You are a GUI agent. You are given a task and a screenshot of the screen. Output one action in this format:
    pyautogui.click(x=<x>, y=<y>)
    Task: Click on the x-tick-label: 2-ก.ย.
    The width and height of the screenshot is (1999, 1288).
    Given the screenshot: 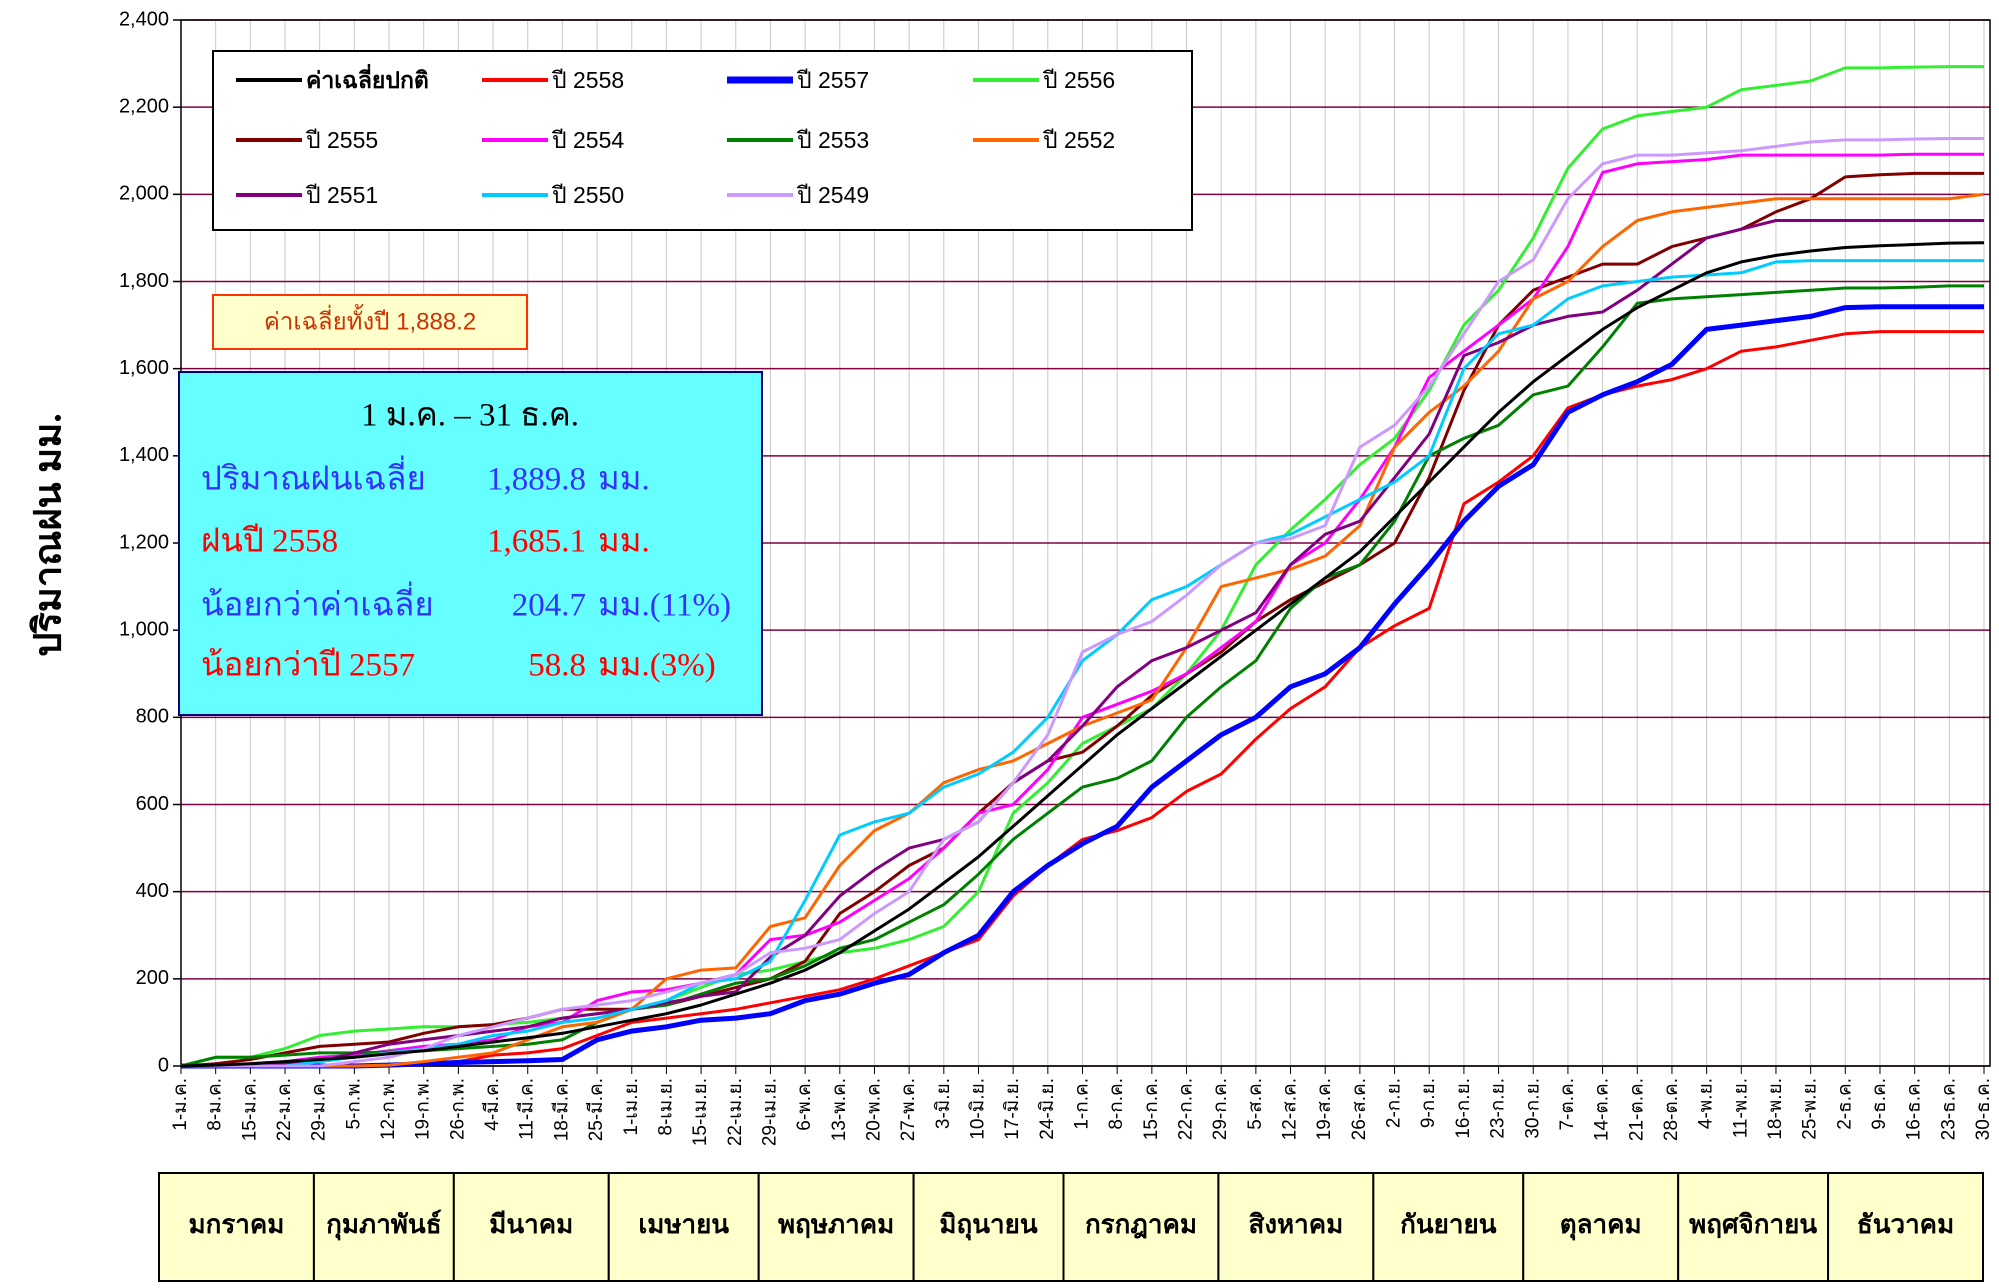 What is the action you would take?
    pyautogui.click(x=1394, y=1103)
    